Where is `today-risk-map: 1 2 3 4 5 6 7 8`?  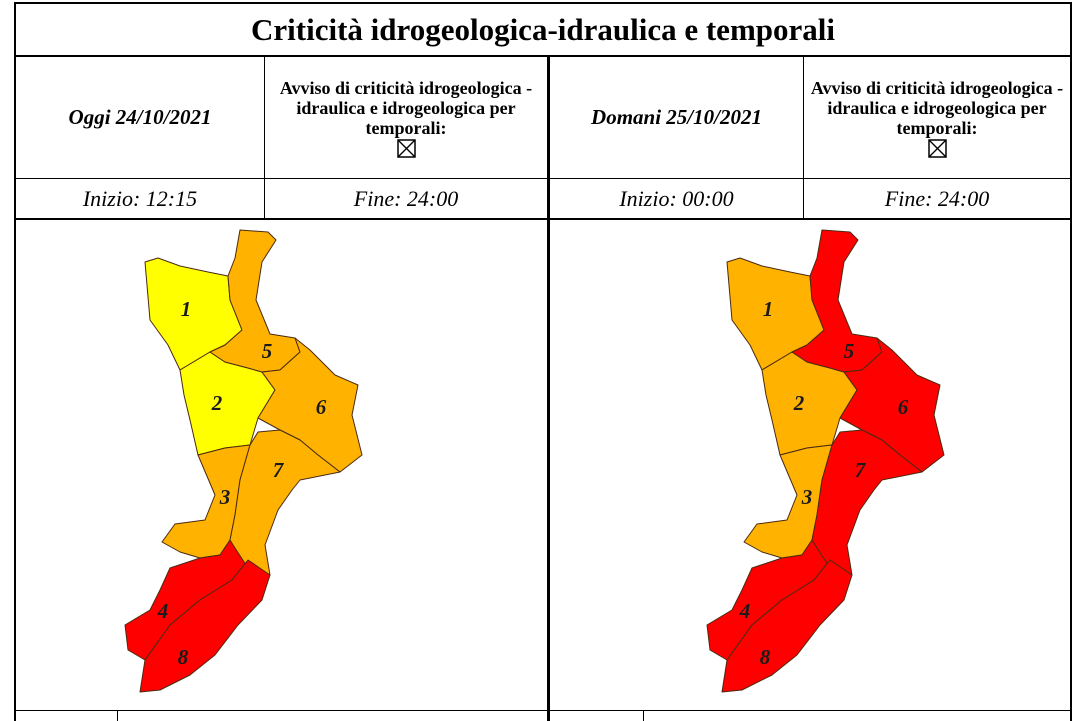 today-risk-map: 1 2 3 4 5 6 7 8 is located at coordinates (243, 461).